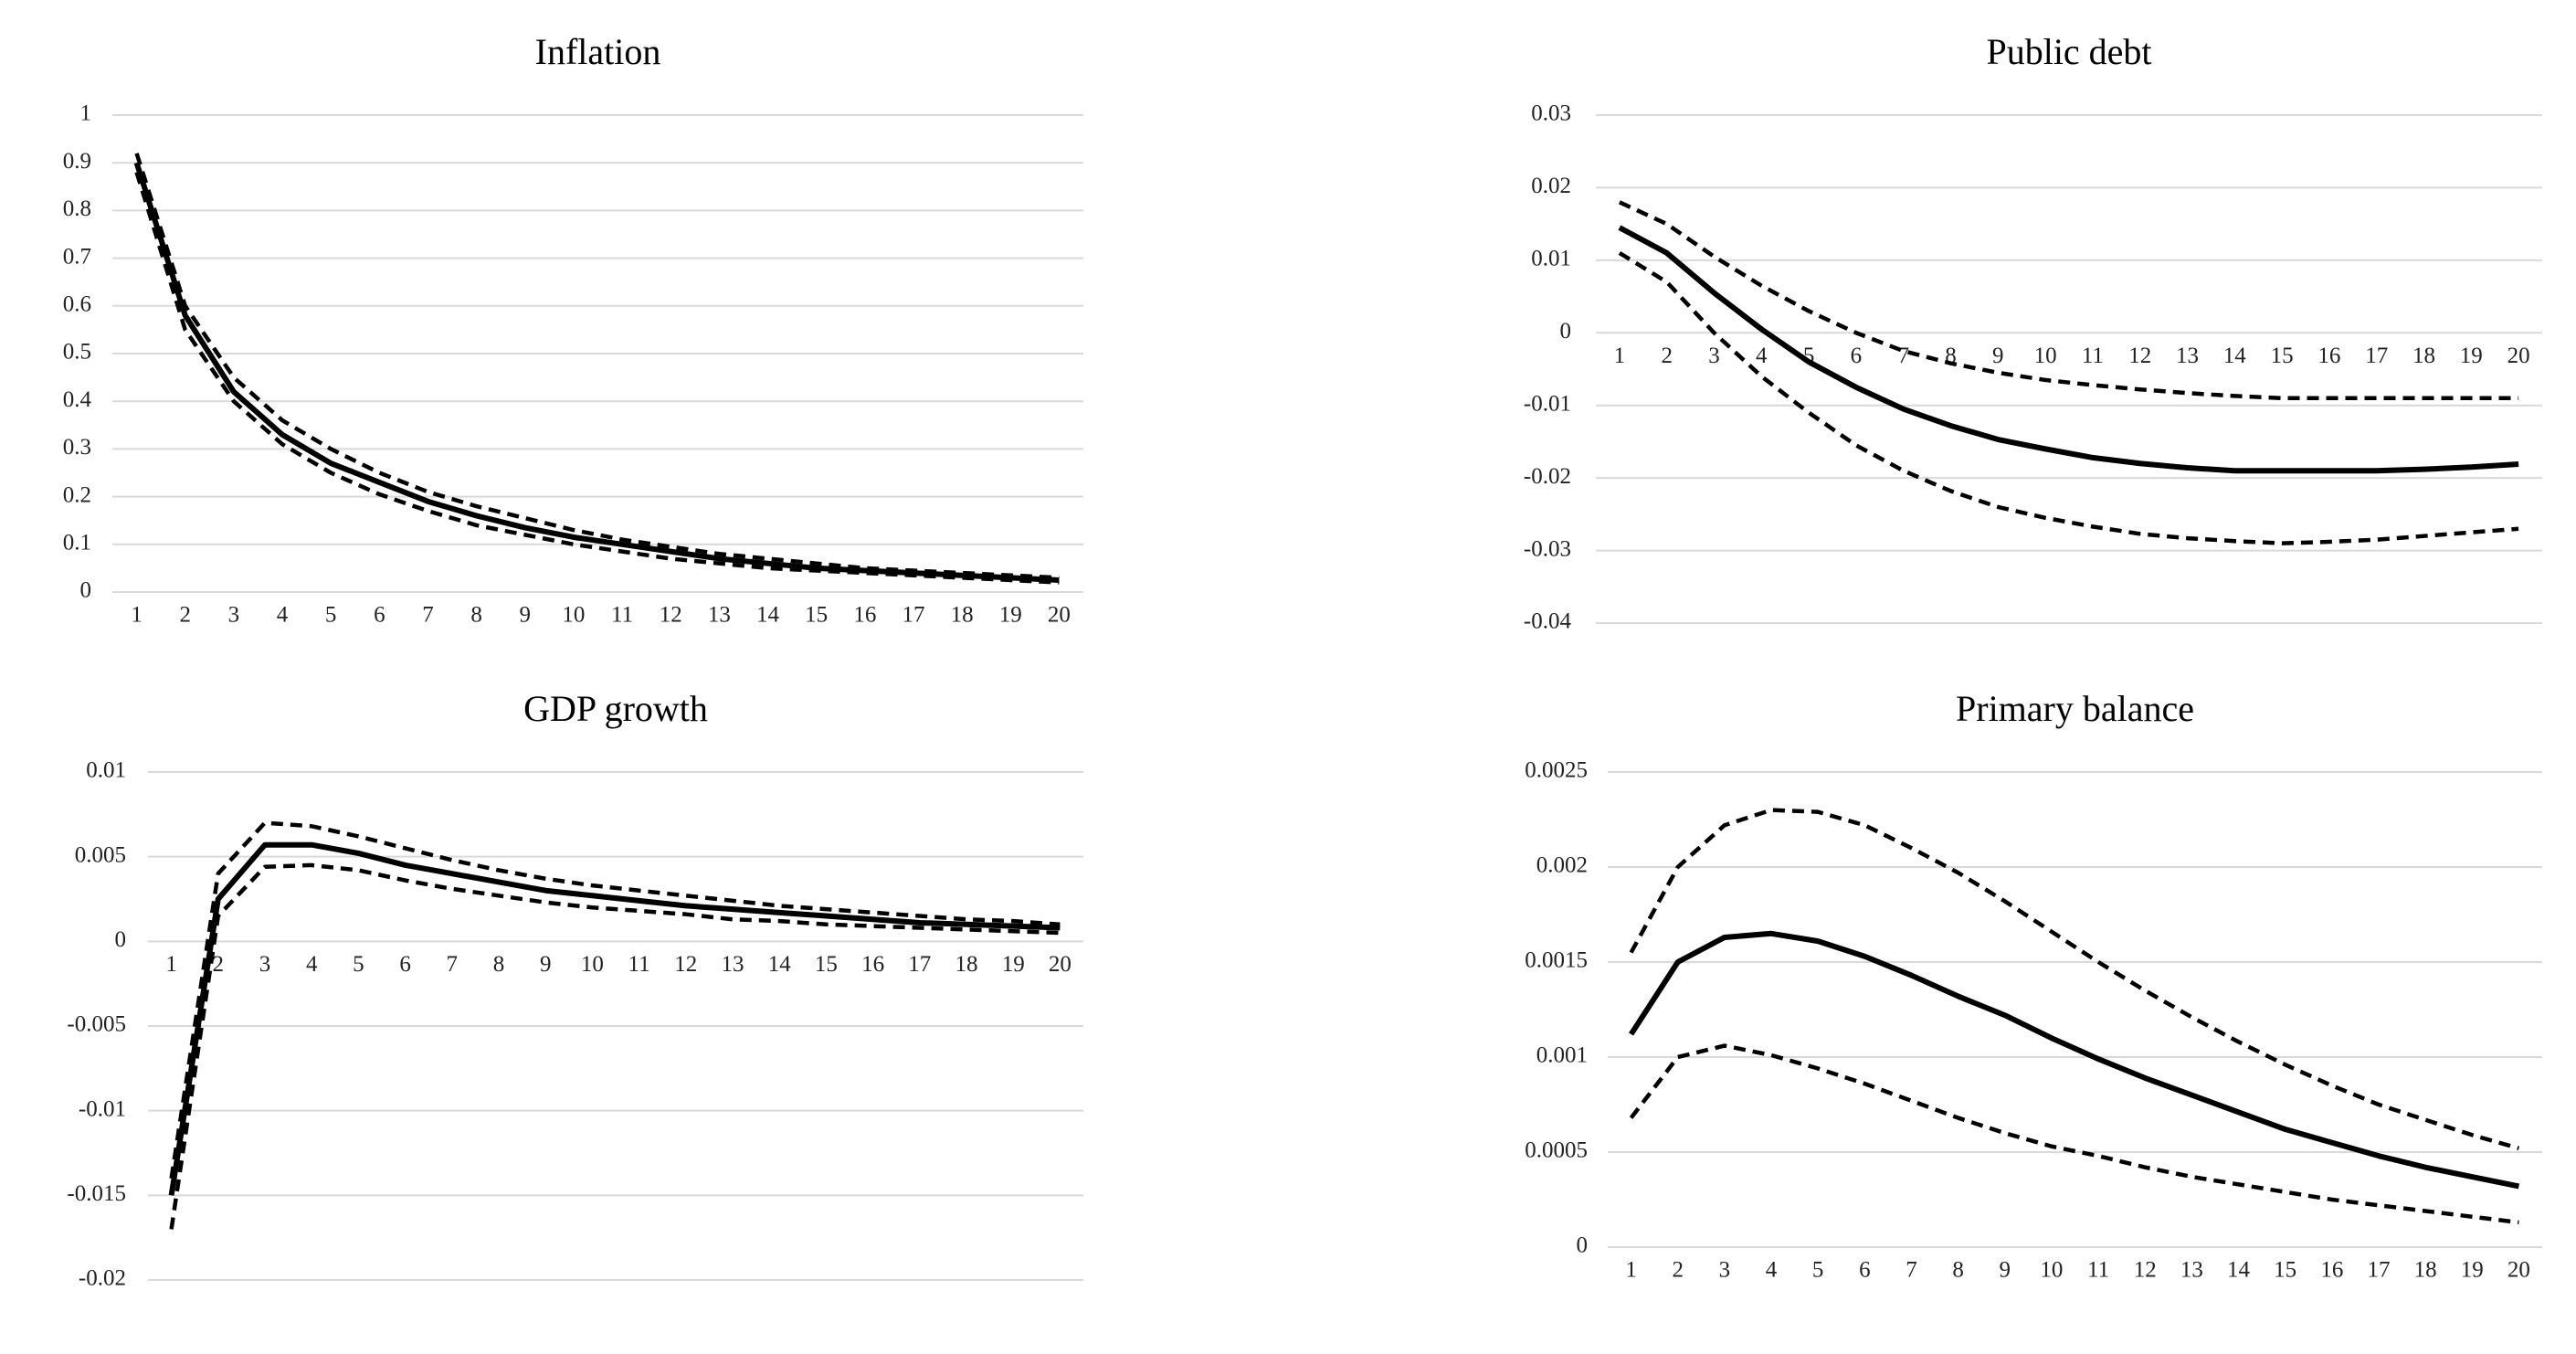 This screenshot has width=2576, height=1354. I want to click on y-tick-label: 0.3, so click(77, 447).